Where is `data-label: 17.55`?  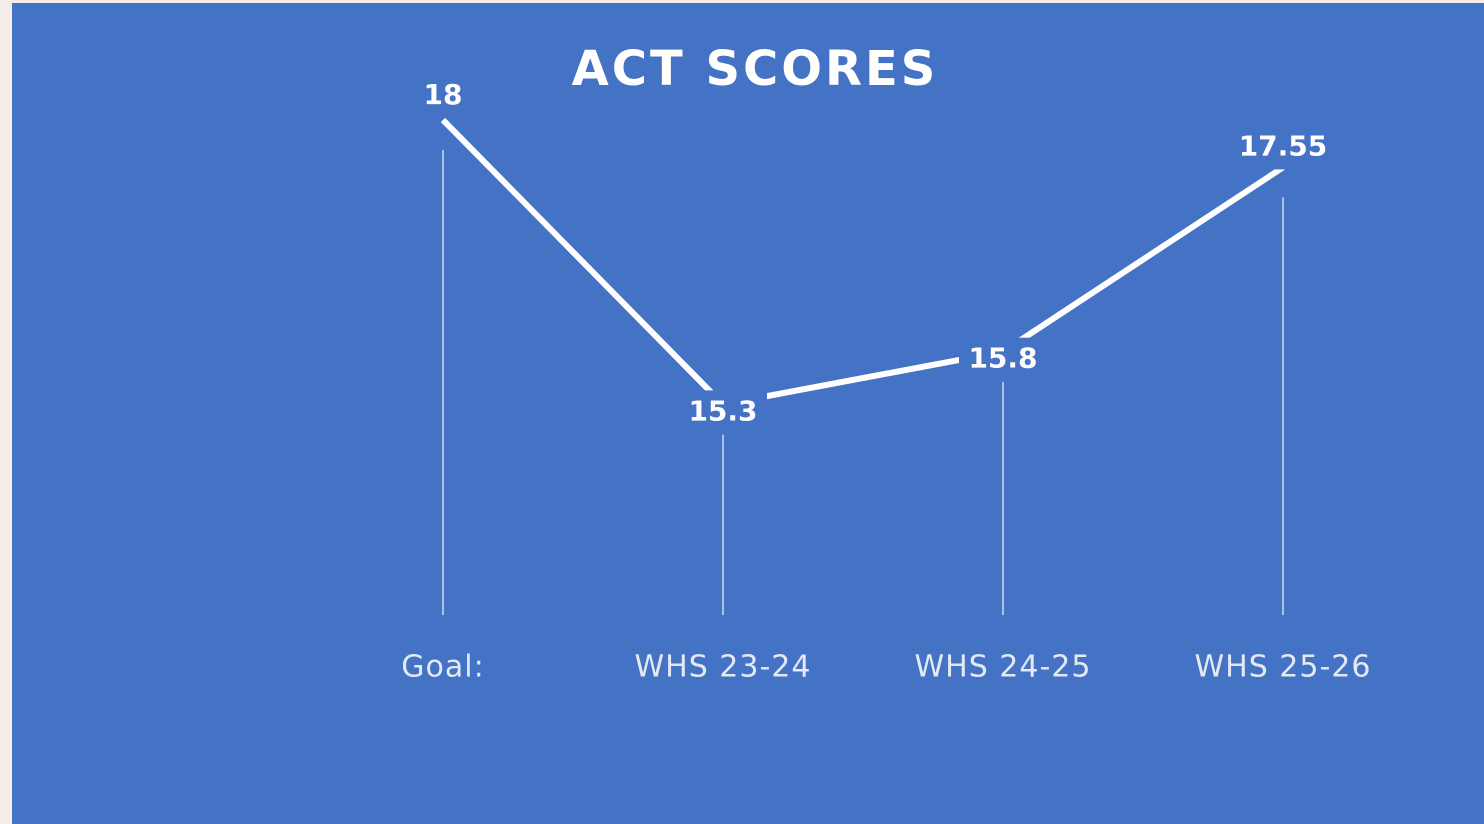
data-label: 17.55 is located at coordinates (1283, 145).